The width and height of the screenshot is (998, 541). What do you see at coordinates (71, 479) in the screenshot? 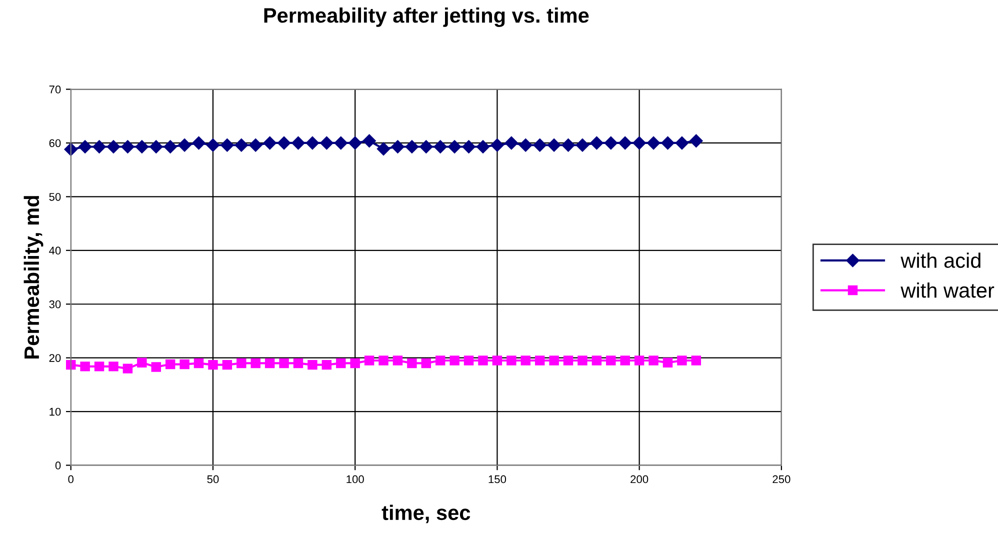
I see `x-tick-label: 0` at bounding box center [71, 479].